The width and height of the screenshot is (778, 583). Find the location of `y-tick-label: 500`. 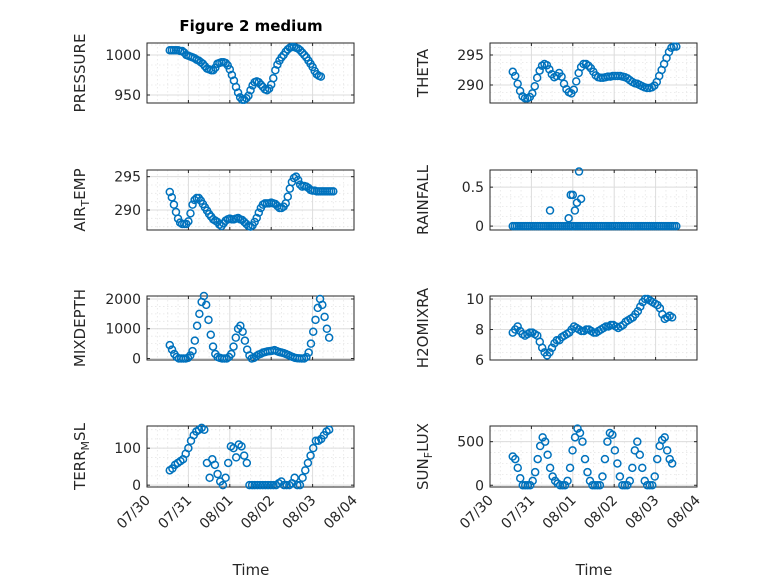

y-tick-label: 500 is located at coordinates (470, 443).